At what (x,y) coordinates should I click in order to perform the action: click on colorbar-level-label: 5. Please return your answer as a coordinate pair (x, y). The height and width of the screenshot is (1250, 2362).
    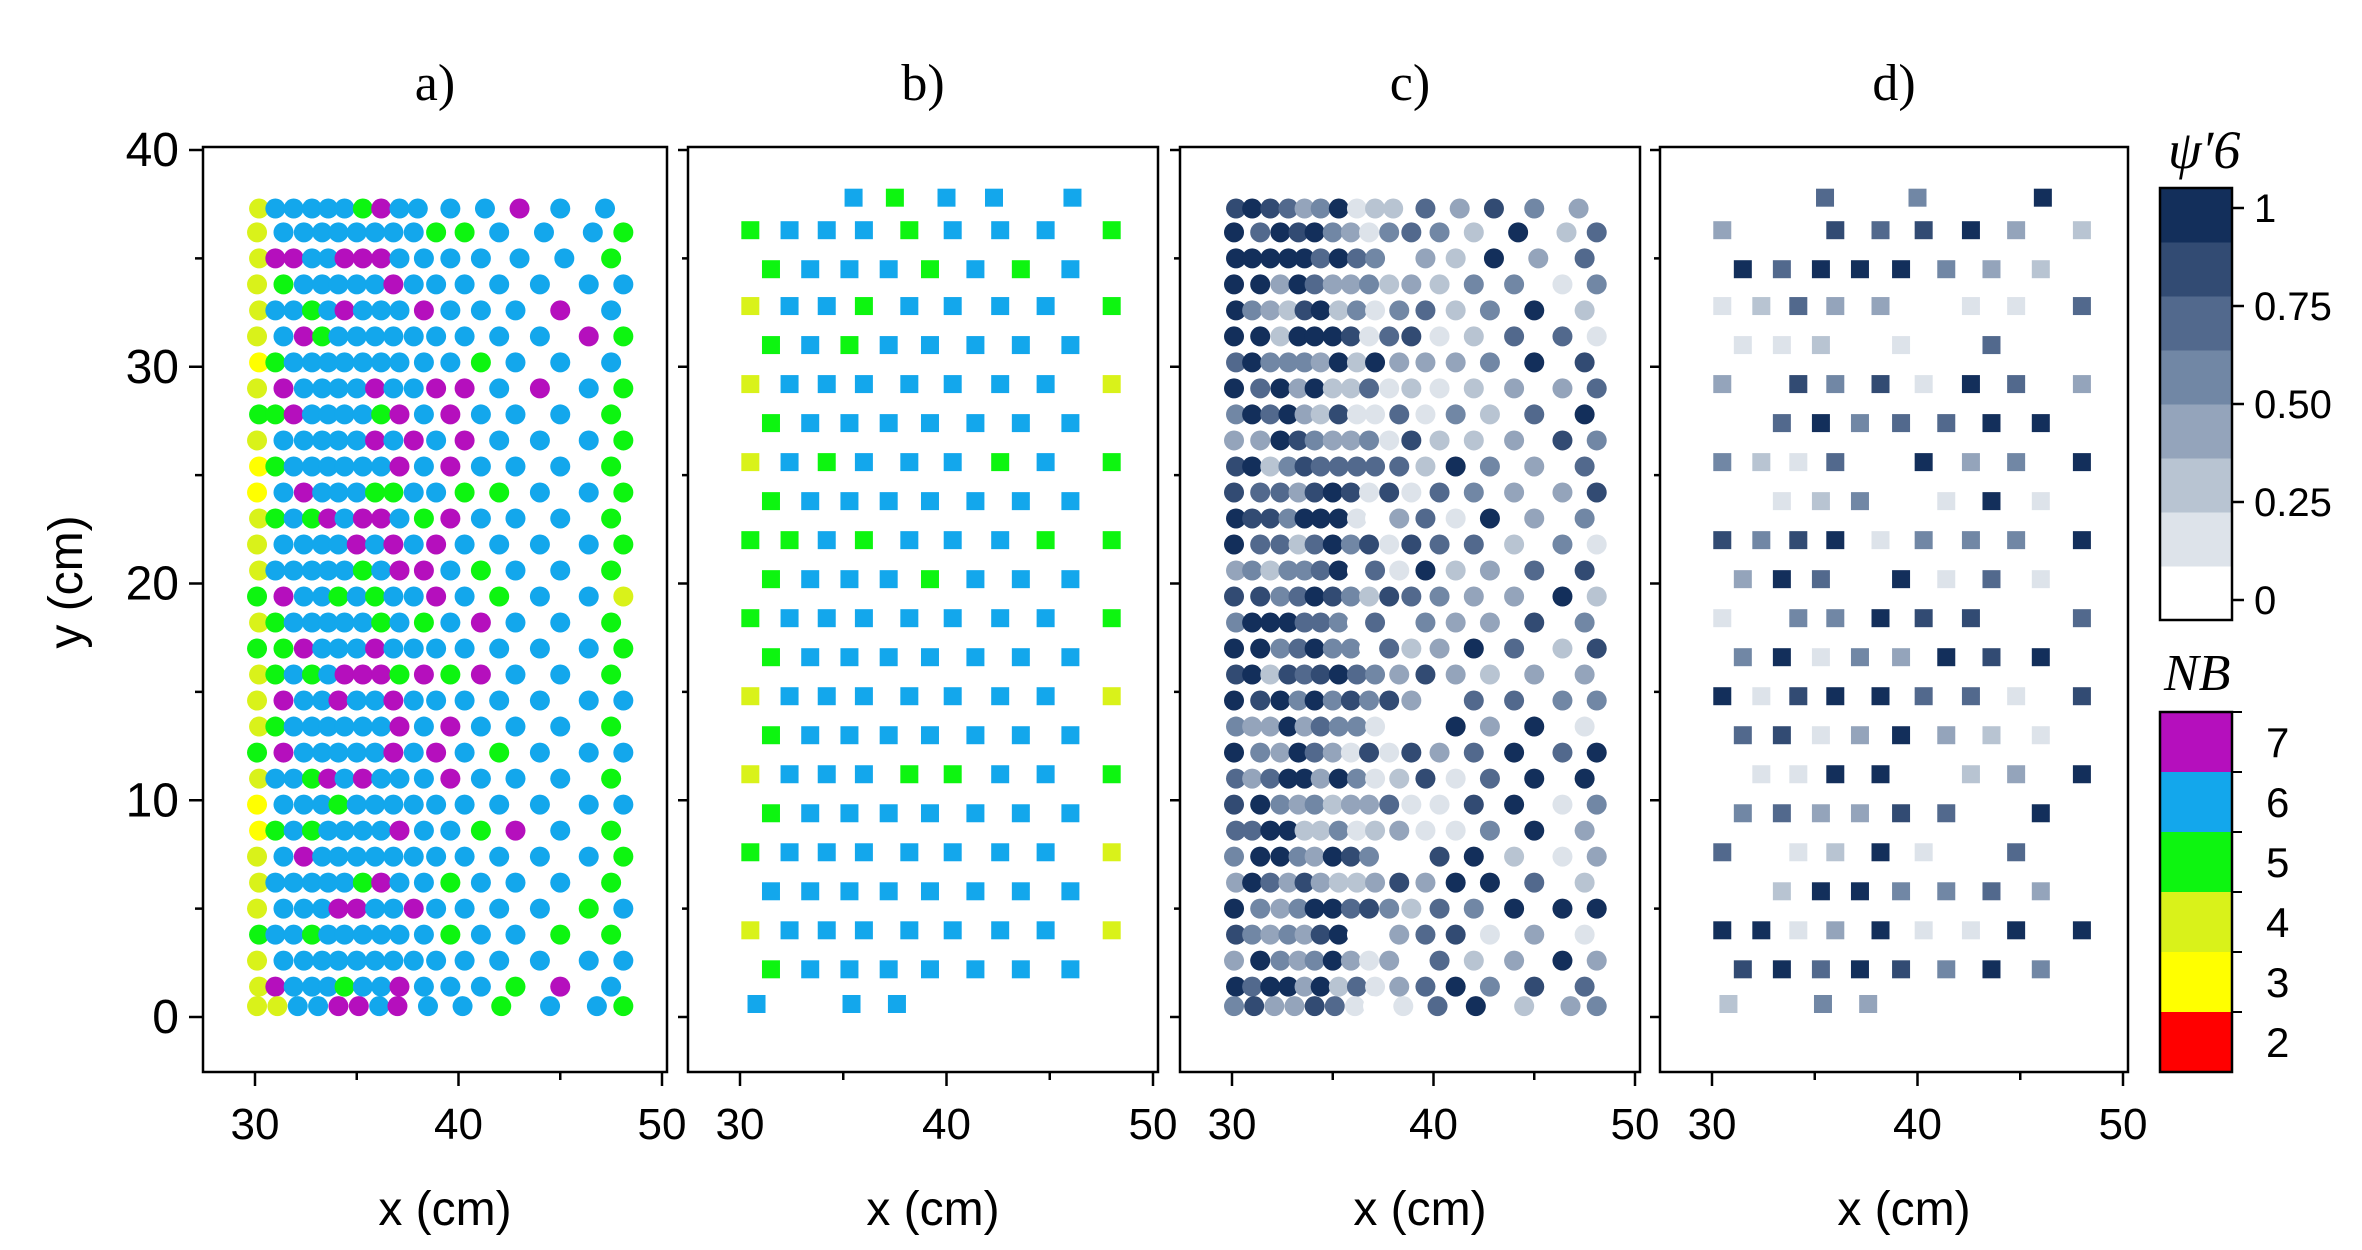
    Looking at the image, I should click on (2277, 862).